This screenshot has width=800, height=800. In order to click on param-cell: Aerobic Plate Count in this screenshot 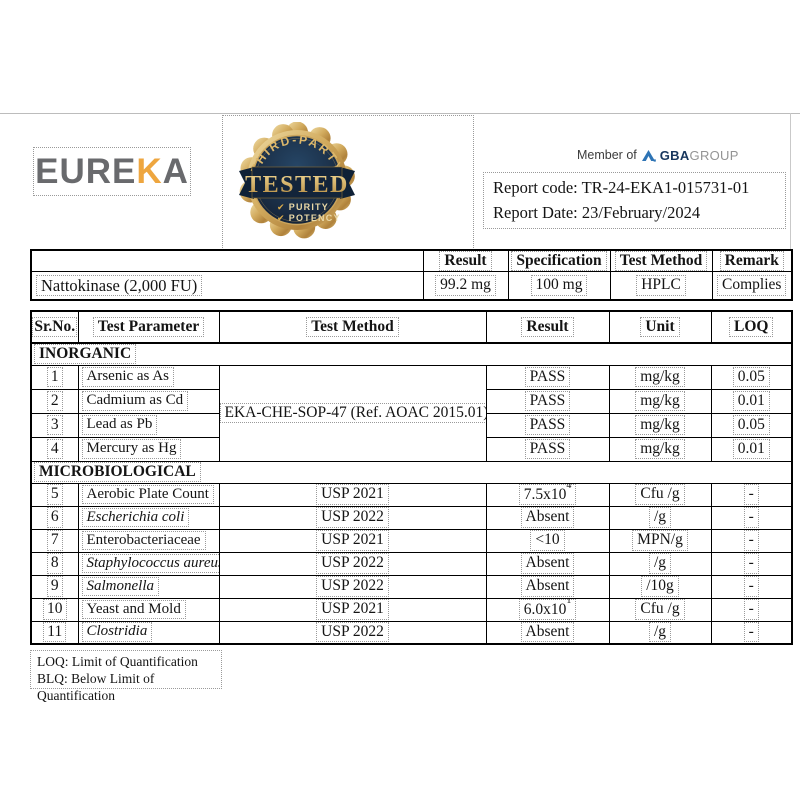, I will do `click(148, 494)`.